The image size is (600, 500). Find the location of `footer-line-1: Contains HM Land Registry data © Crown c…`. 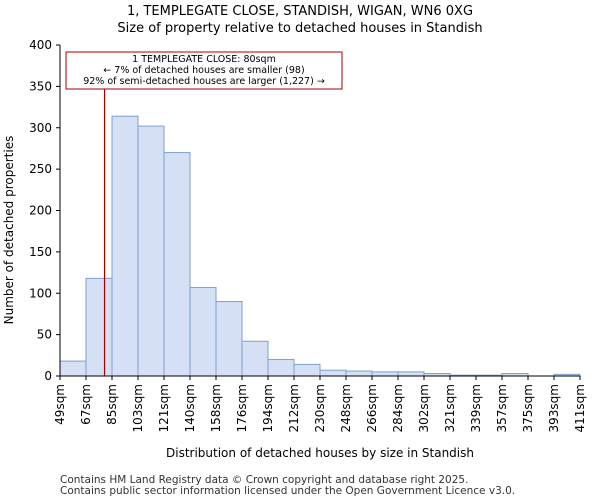

footer-line-1: Contains HM Land Registry data © Crown c… is located at coordinates (264, 480).